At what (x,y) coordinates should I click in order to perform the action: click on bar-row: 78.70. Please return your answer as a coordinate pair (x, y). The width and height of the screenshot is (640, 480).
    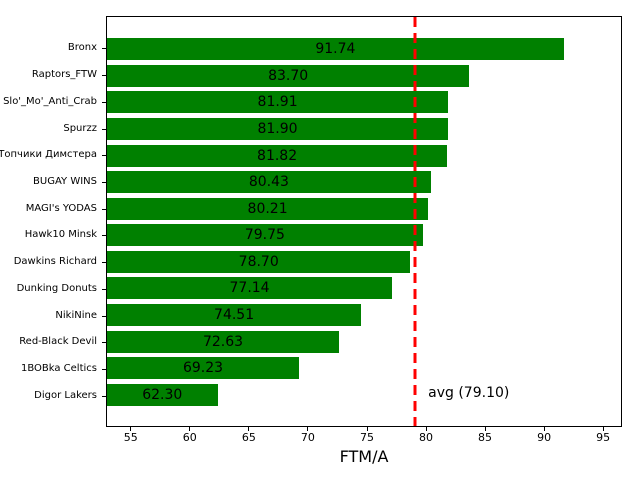
    Looking at the image, I should click on (364, 262).